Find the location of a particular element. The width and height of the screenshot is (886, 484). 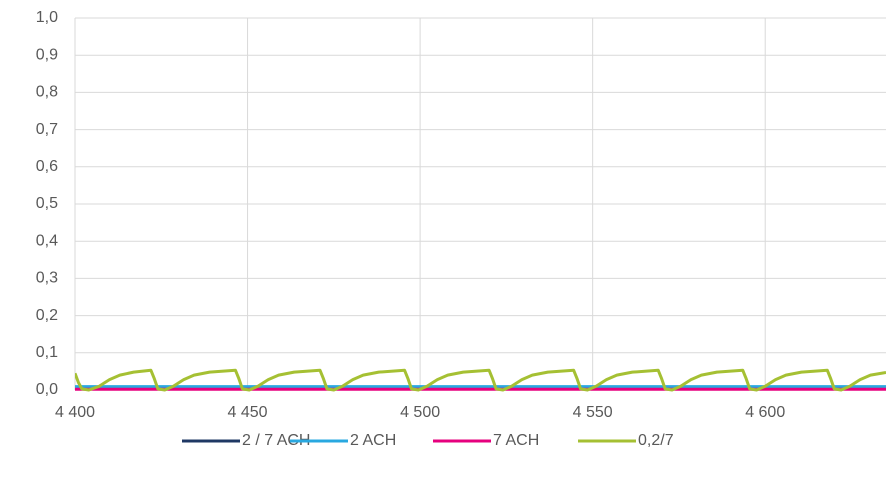

y-tick-label: 0,9 is located at coordinates (47, 54).